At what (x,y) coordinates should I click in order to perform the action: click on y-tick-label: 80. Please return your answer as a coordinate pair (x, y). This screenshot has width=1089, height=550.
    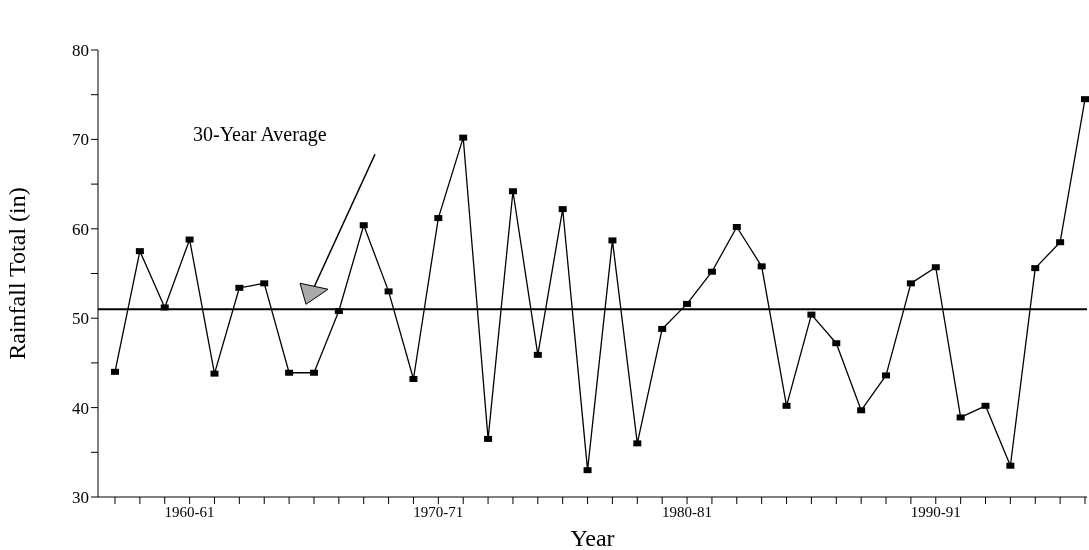
    Looking at the image, I should click on (80, 51).